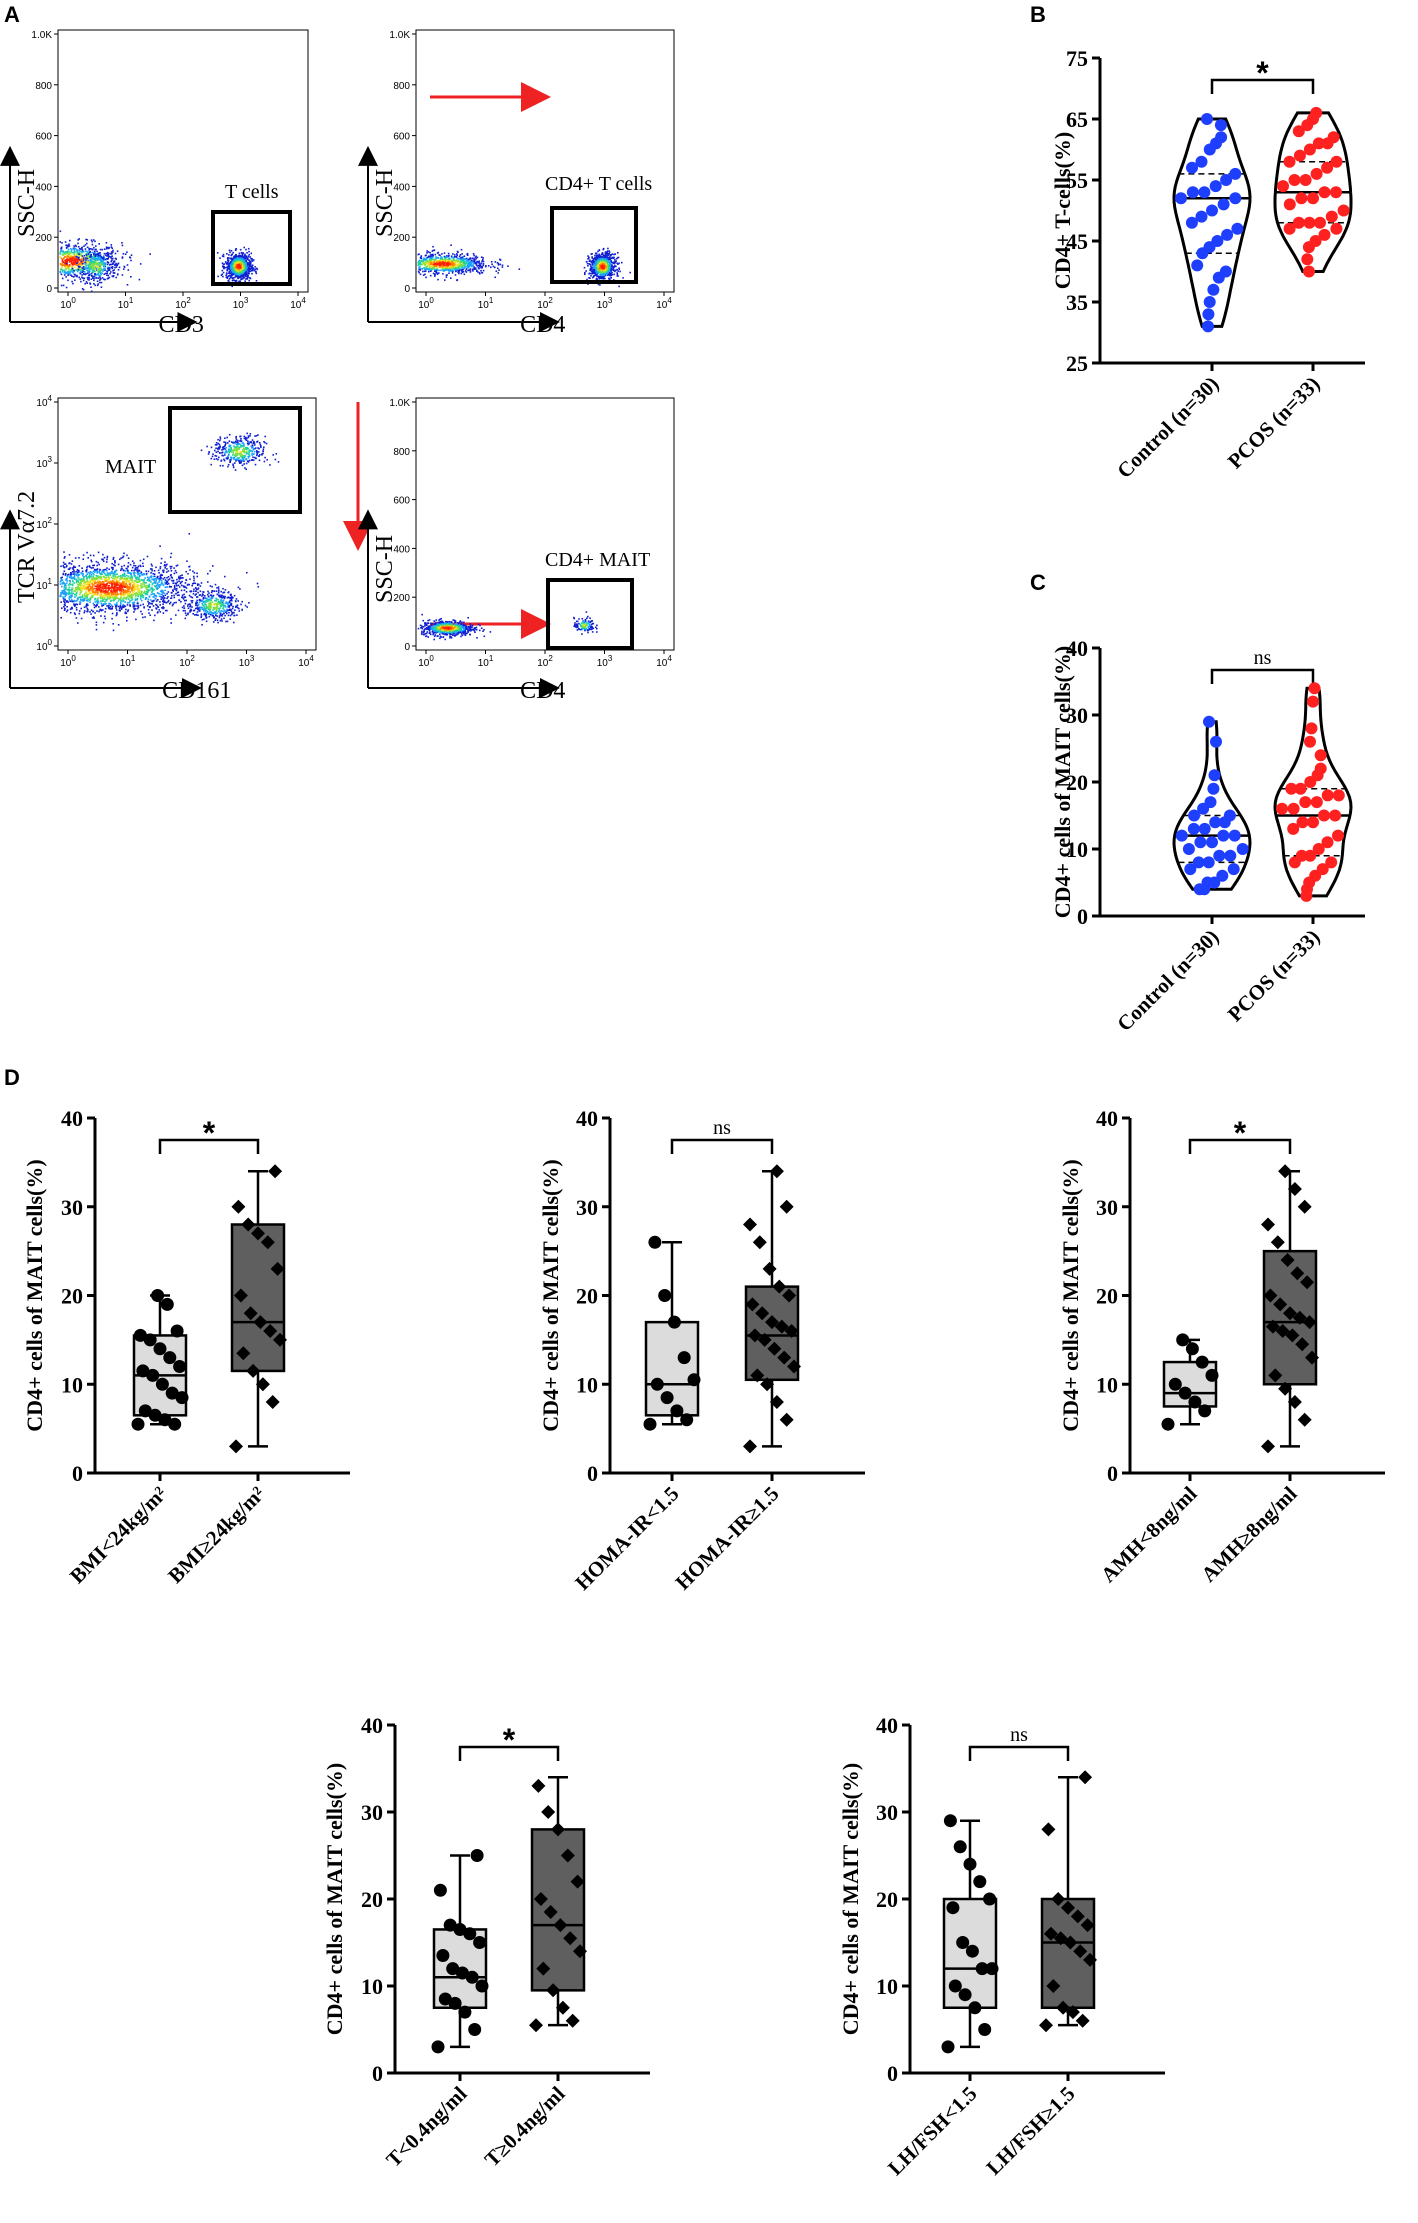 This screenshot has width=1418, height=2223. Describe the element at coordinates (460, 1951) in the screenshot. I see `series-t-0-4ng-ml` at that location.